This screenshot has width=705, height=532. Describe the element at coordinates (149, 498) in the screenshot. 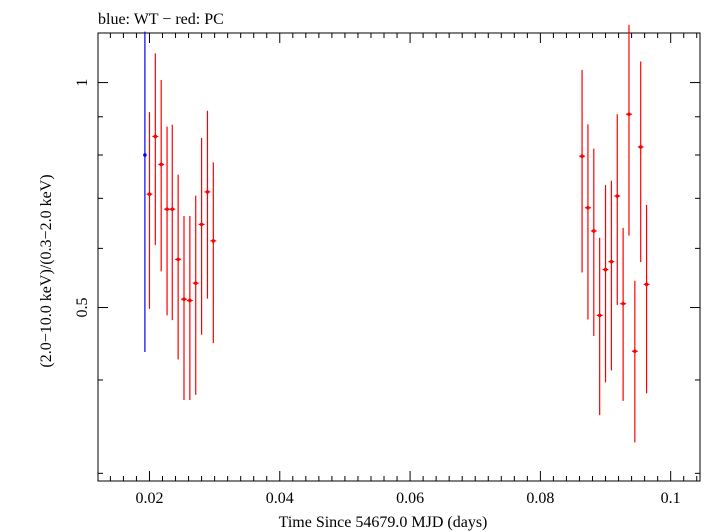

I see `x-tick-label: 0.02` at that location.